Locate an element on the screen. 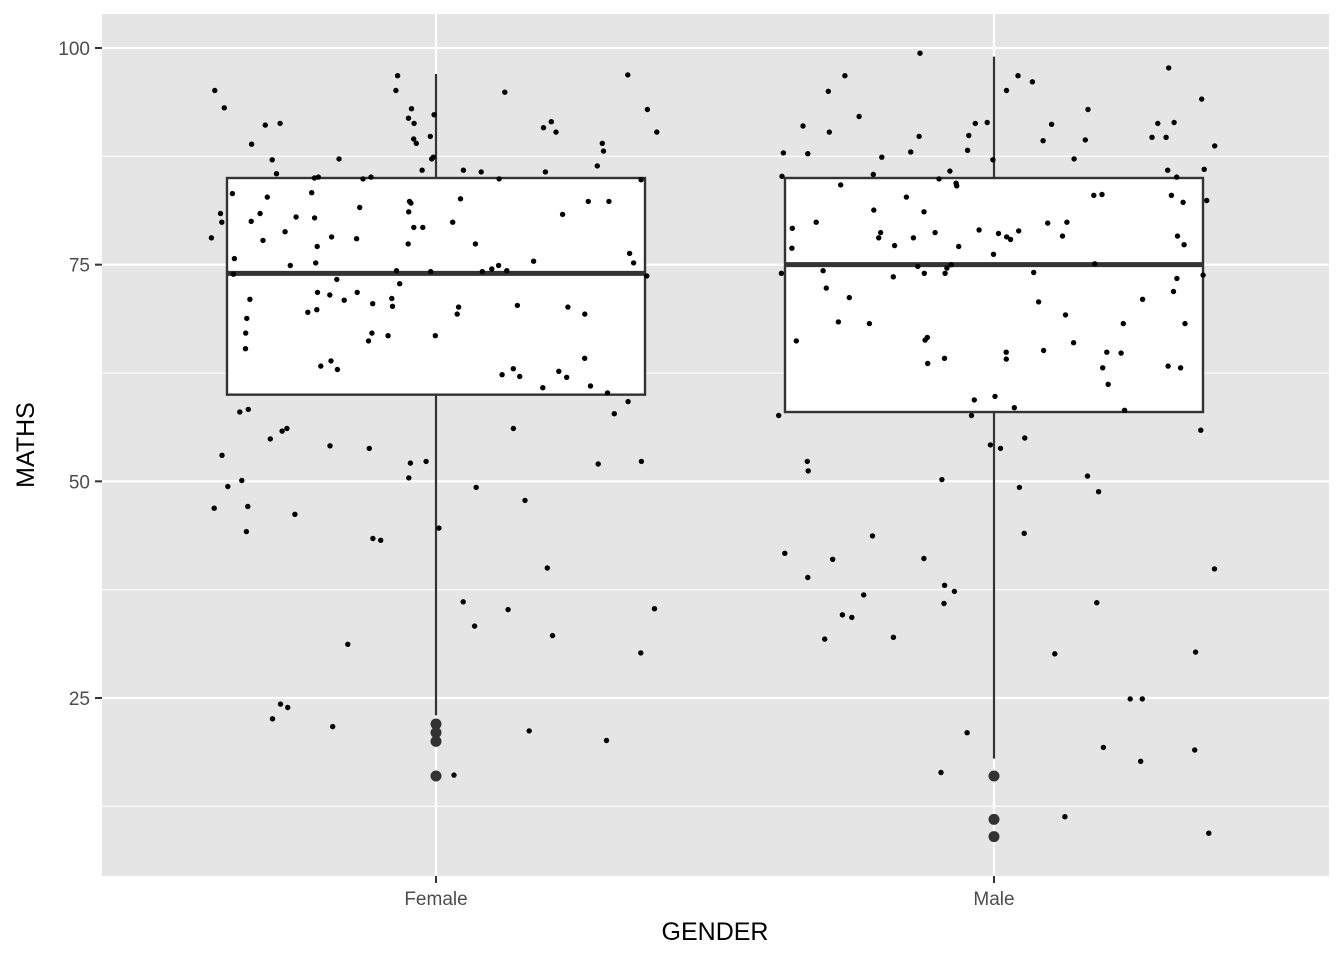 The width and height of the screenshot is (1344, 960). x-tick-label: Male is located at coordinates (993, 899).